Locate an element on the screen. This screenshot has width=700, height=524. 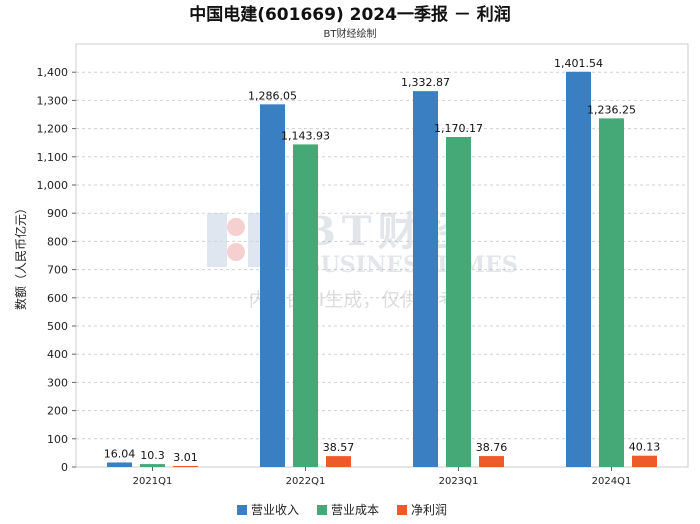
y-tick-label: 700 is located at coordinates (57, 270).